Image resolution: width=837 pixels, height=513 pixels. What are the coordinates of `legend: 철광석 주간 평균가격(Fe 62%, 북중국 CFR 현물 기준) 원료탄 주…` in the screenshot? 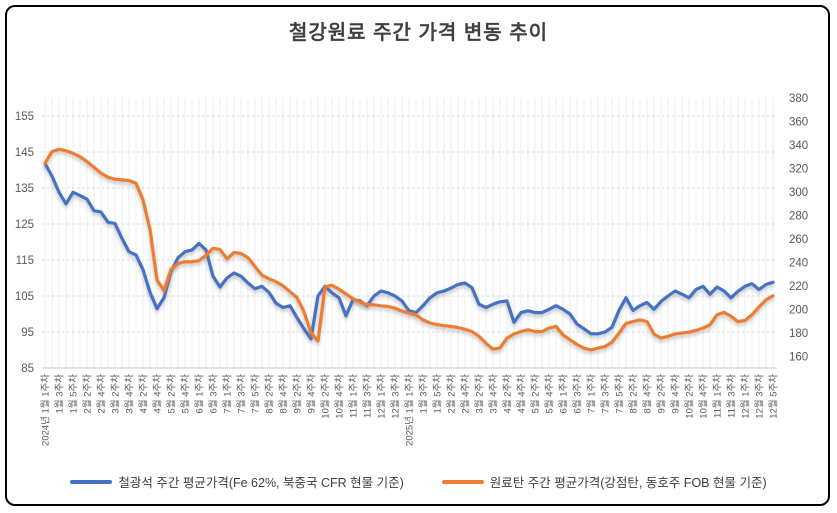 It's located at (418, 481).